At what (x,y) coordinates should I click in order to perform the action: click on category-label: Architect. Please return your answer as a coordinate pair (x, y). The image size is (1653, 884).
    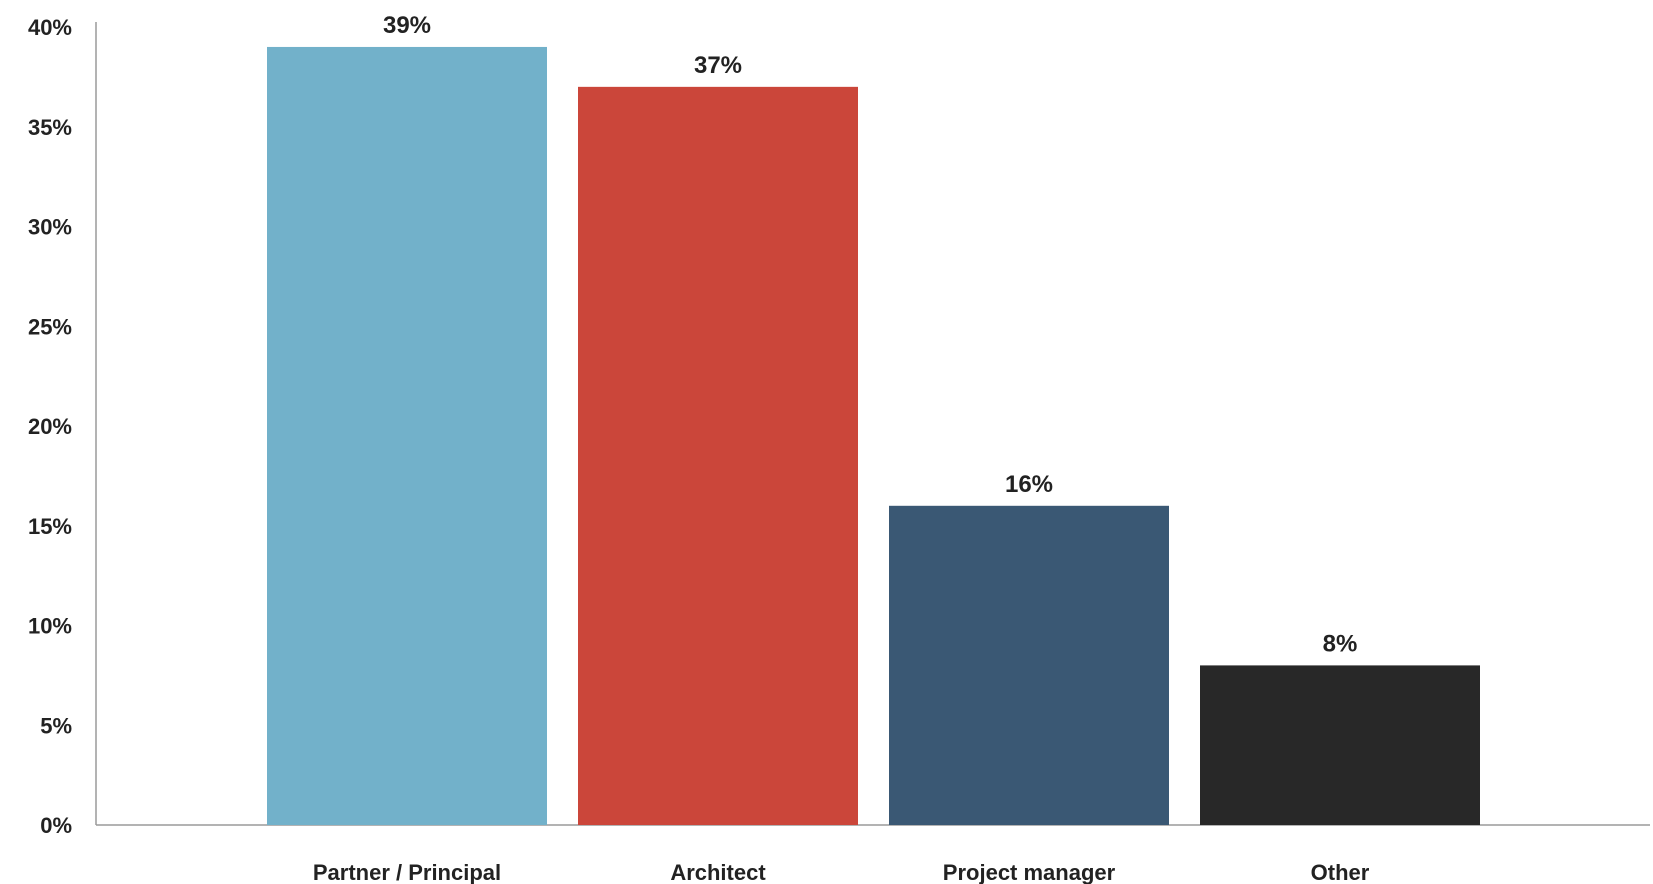
    Looking at the image, I should click on (718, 872).